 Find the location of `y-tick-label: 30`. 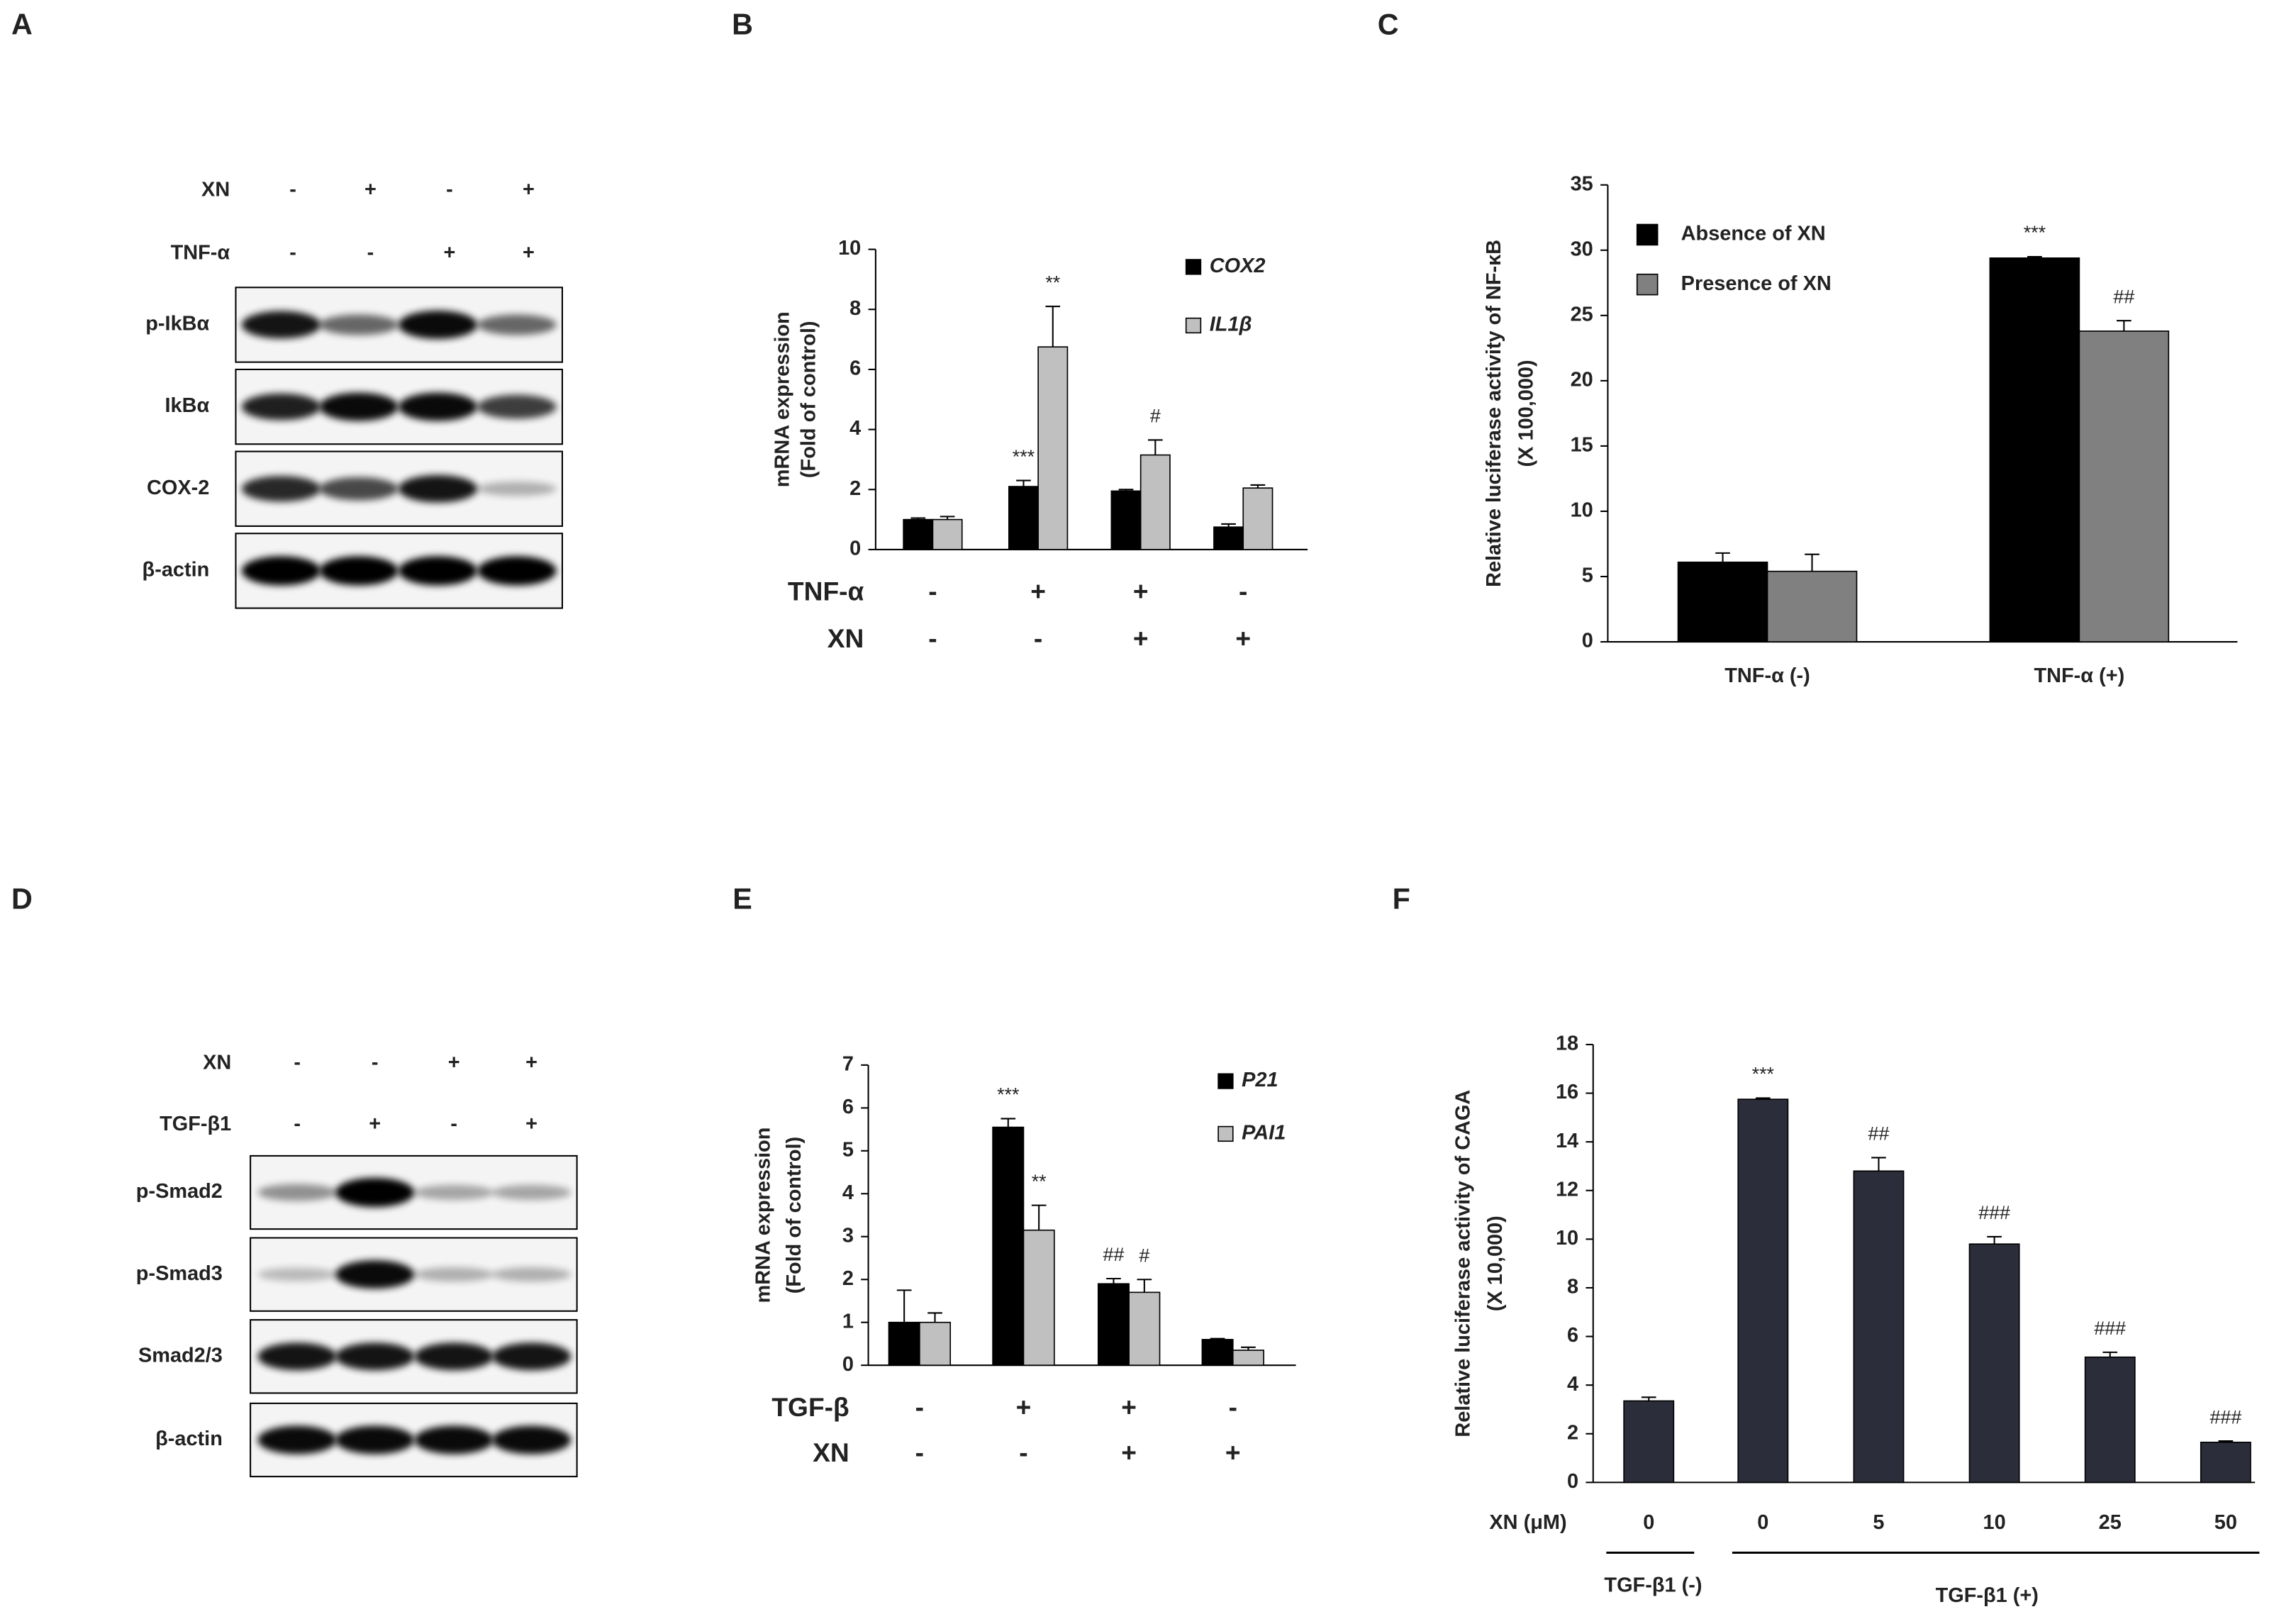

y-tick-label: 30 is located at coordinates (1582, 249).